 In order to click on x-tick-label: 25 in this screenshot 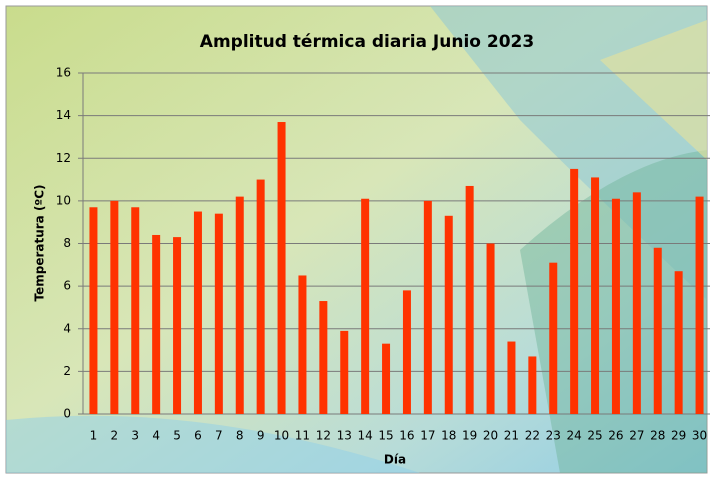, I will do `click(594, 436)`.